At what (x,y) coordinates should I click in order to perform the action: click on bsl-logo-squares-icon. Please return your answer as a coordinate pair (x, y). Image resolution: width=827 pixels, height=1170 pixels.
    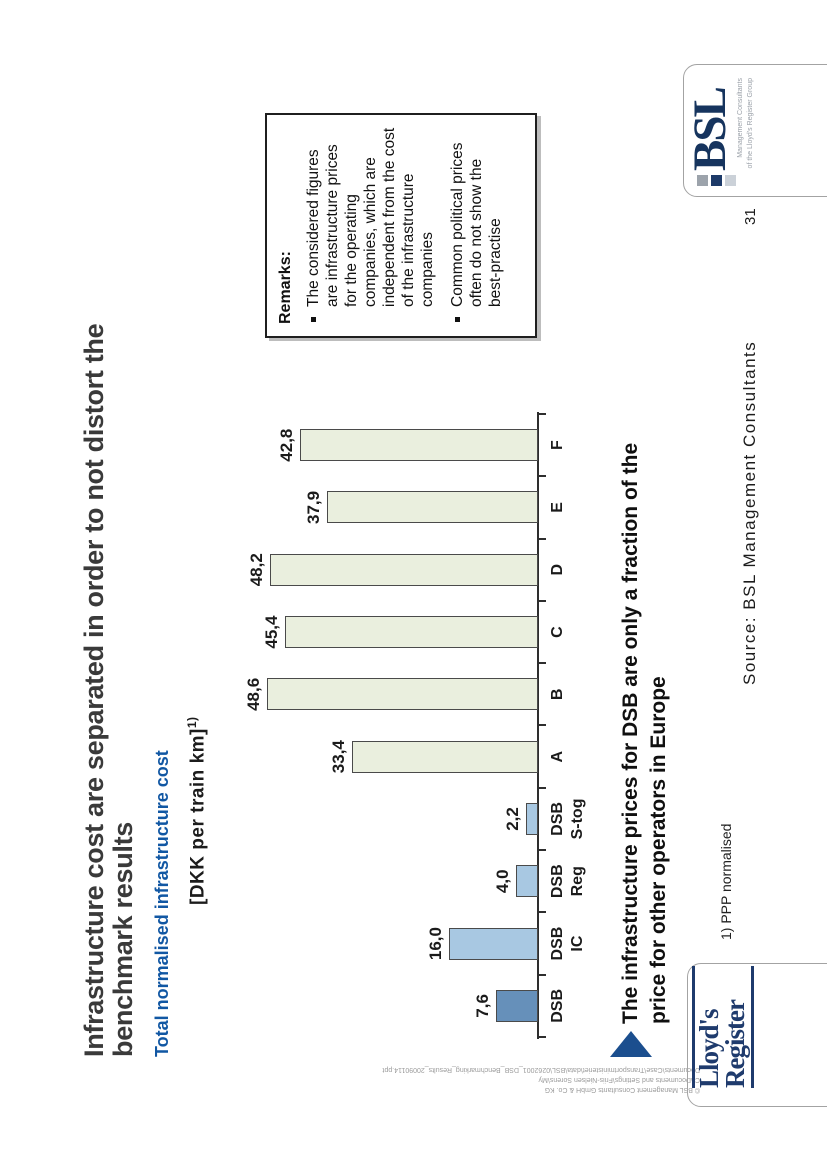
    Looking at the image, I should click on (718, 180).